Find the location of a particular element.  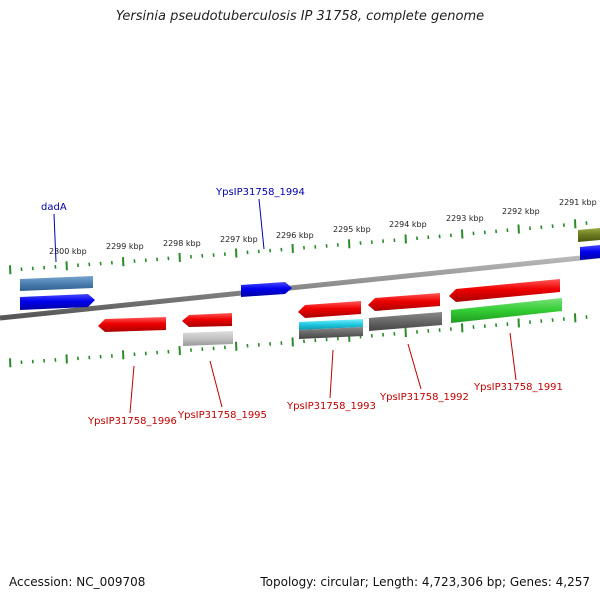

leader-line-YpsIP31758_1996 is located at coordinates (132, 389).